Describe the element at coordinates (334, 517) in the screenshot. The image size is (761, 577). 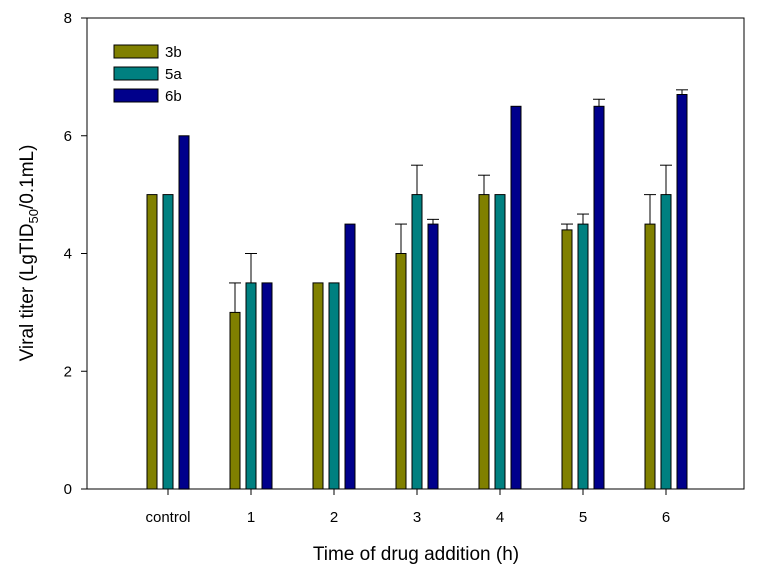
I see `x-tick-label-2: 2` at that location.